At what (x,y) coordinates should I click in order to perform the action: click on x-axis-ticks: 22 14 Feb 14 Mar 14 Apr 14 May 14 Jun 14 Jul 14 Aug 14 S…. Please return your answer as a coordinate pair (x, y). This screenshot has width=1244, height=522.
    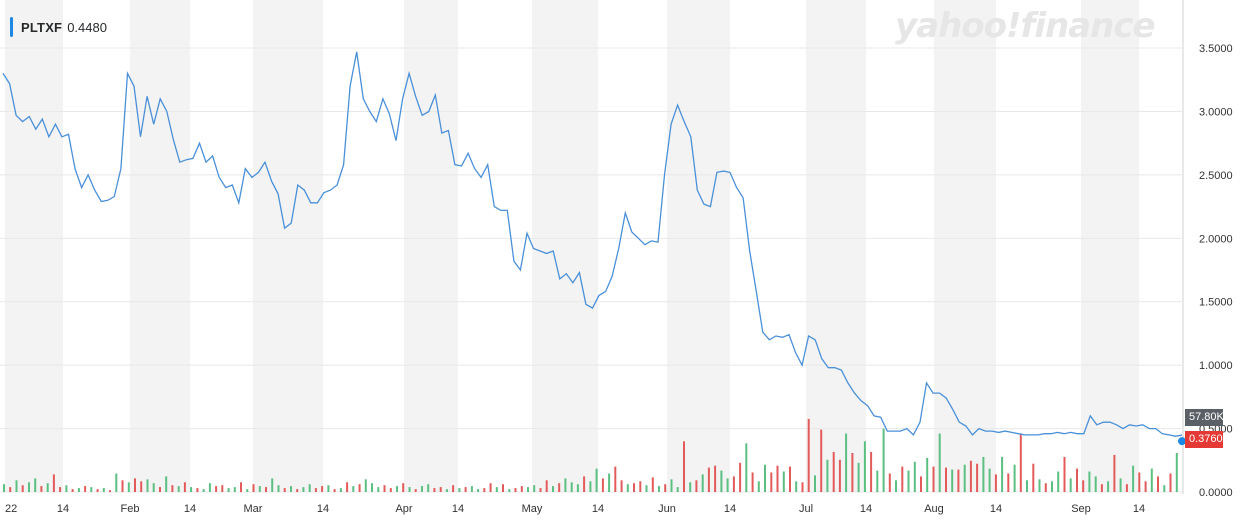
    Looking at the image, I should click on (575, 509).